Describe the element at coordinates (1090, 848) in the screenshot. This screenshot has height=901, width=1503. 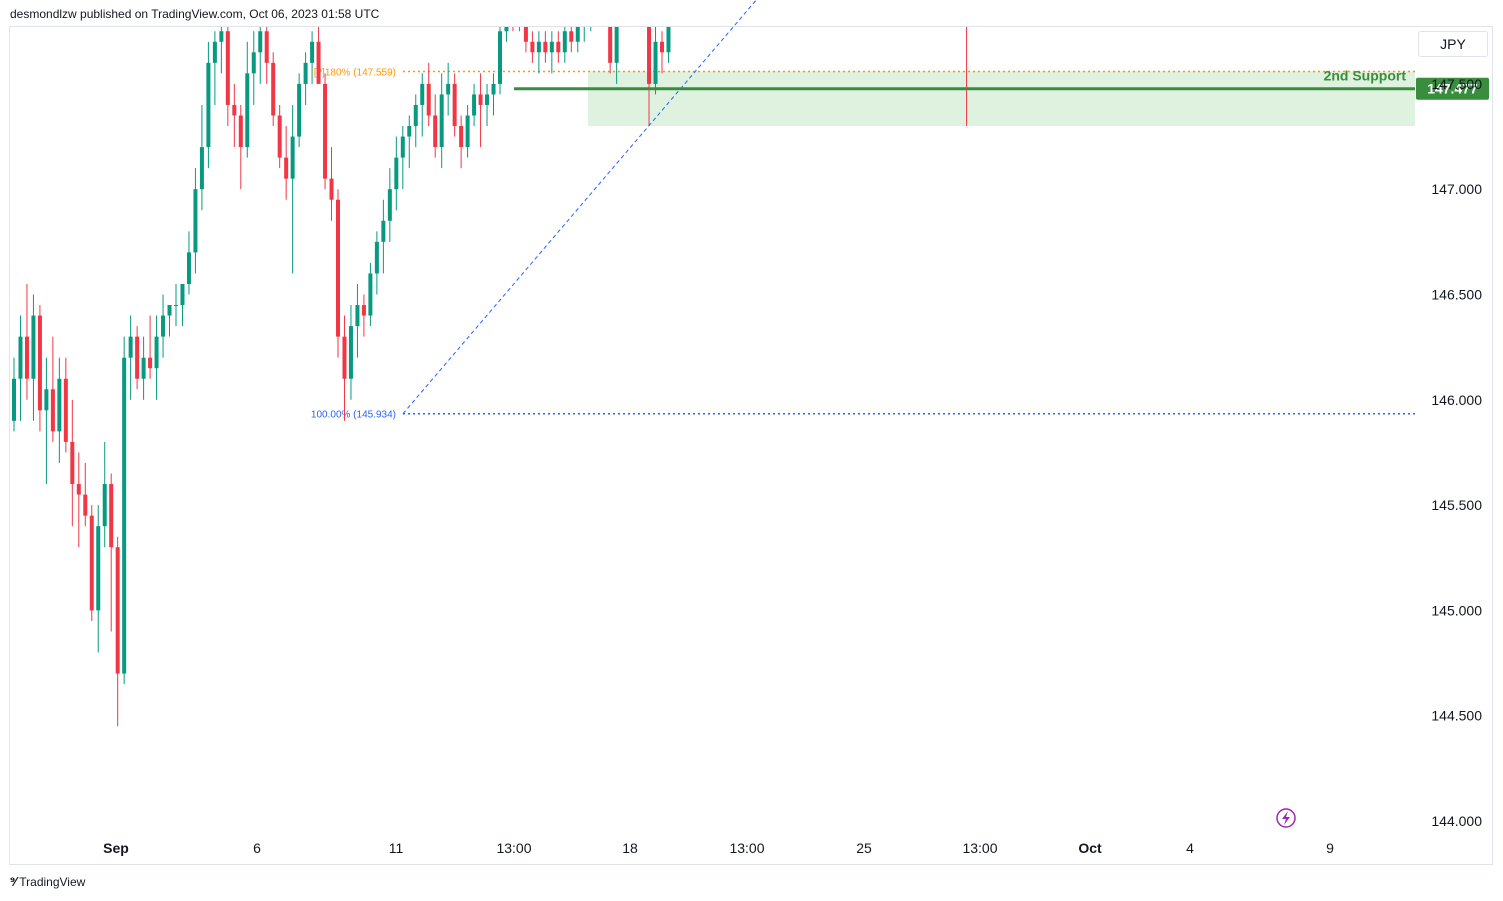
I see `x-tick-label: Oct` at that location.